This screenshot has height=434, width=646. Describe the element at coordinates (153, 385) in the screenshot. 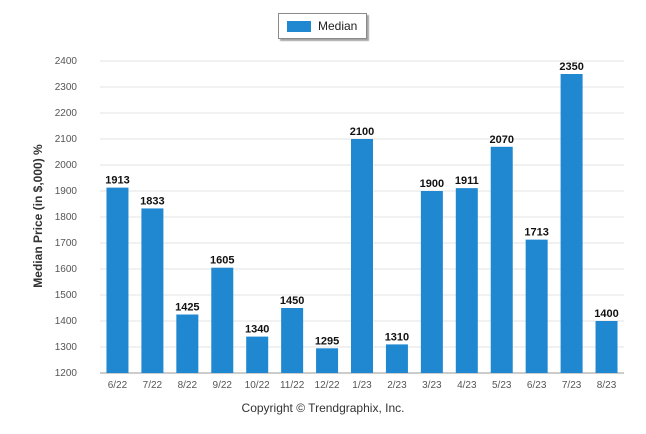

I see `x-tick-label: 7/22` at that location.